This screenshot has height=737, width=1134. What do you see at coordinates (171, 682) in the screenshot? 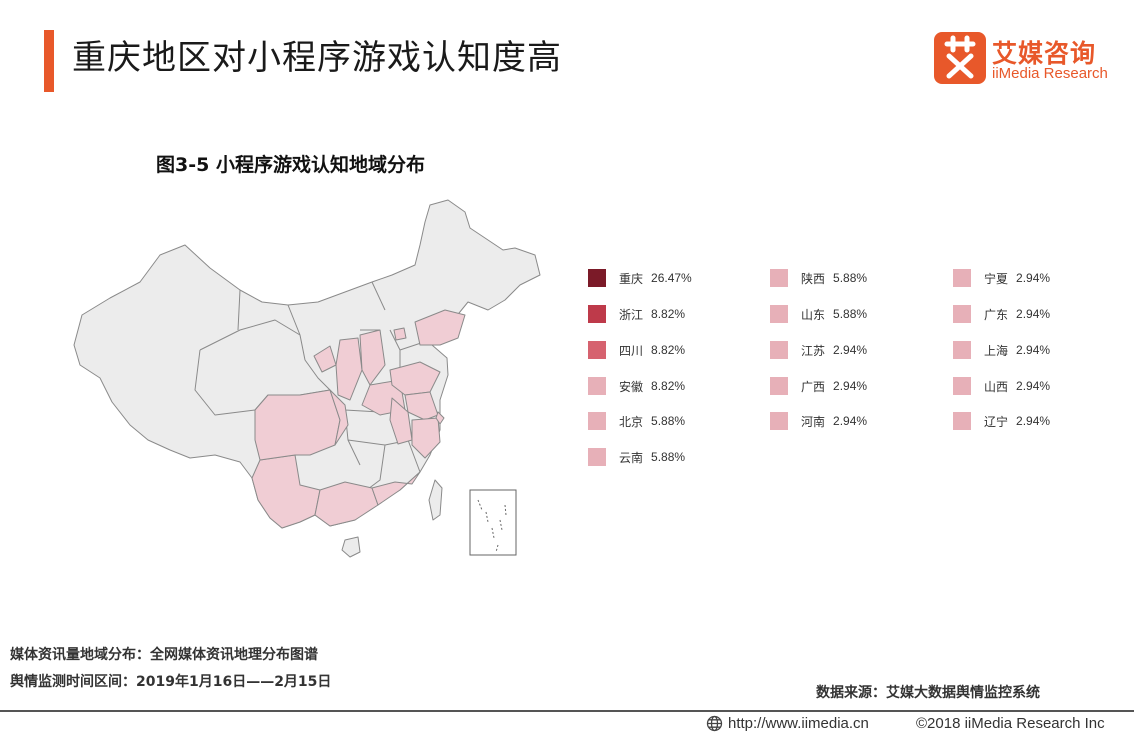
I see `note-monitoring-period: 舆情监测时间区间：2019年1月16日——2月15日` at bounding box center [171, 682].